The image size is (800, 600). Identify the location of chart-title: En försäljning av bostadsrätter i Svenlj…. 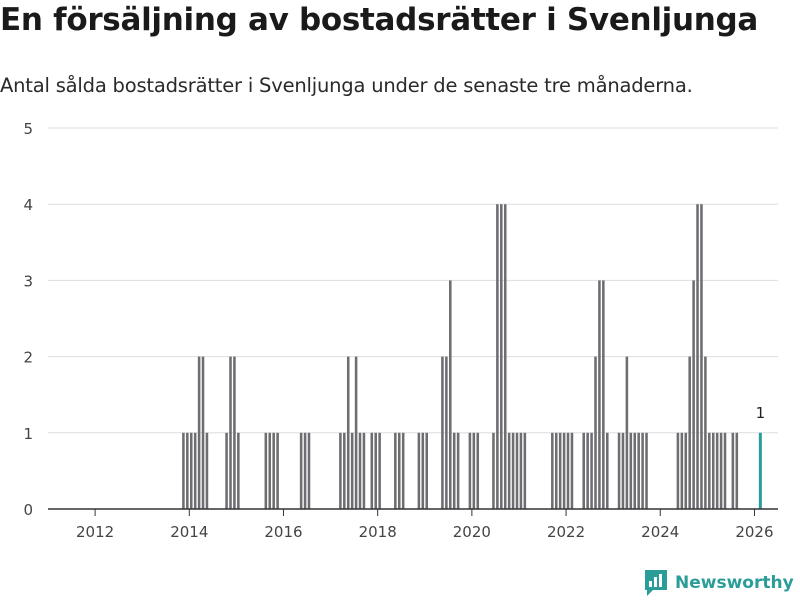
(379, 20).